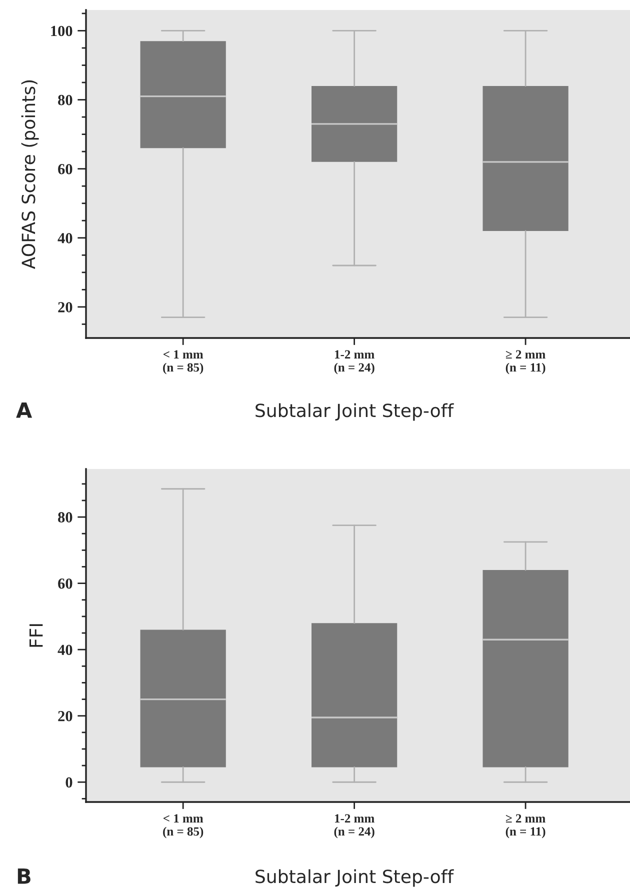 This screenshot has height=891, width=630. I want to click on y-tick-label: 0, so click(69, 782).